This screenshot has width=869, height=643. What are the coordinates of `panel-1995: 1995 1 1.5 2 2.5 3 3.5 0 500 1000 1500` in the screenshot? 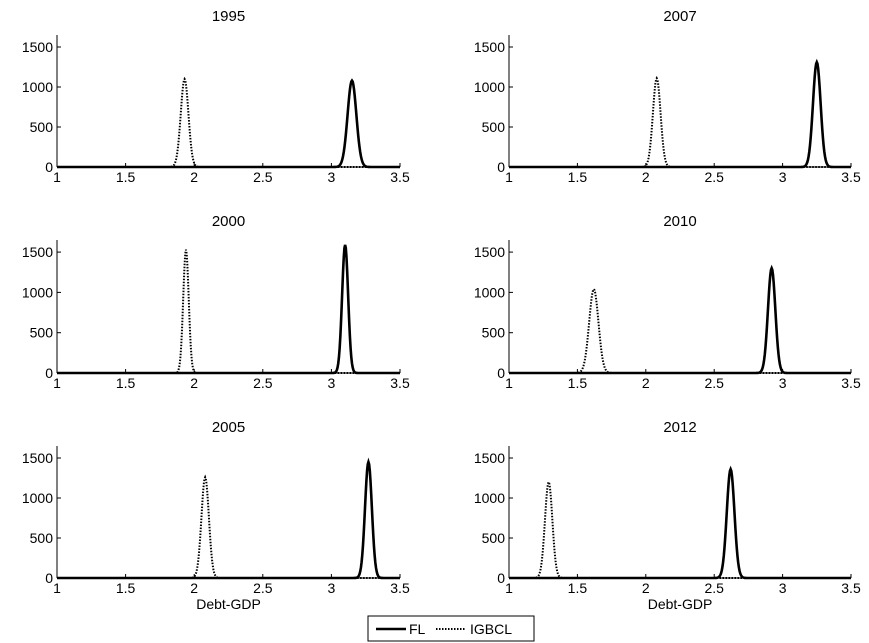 It's located at (216, 96).